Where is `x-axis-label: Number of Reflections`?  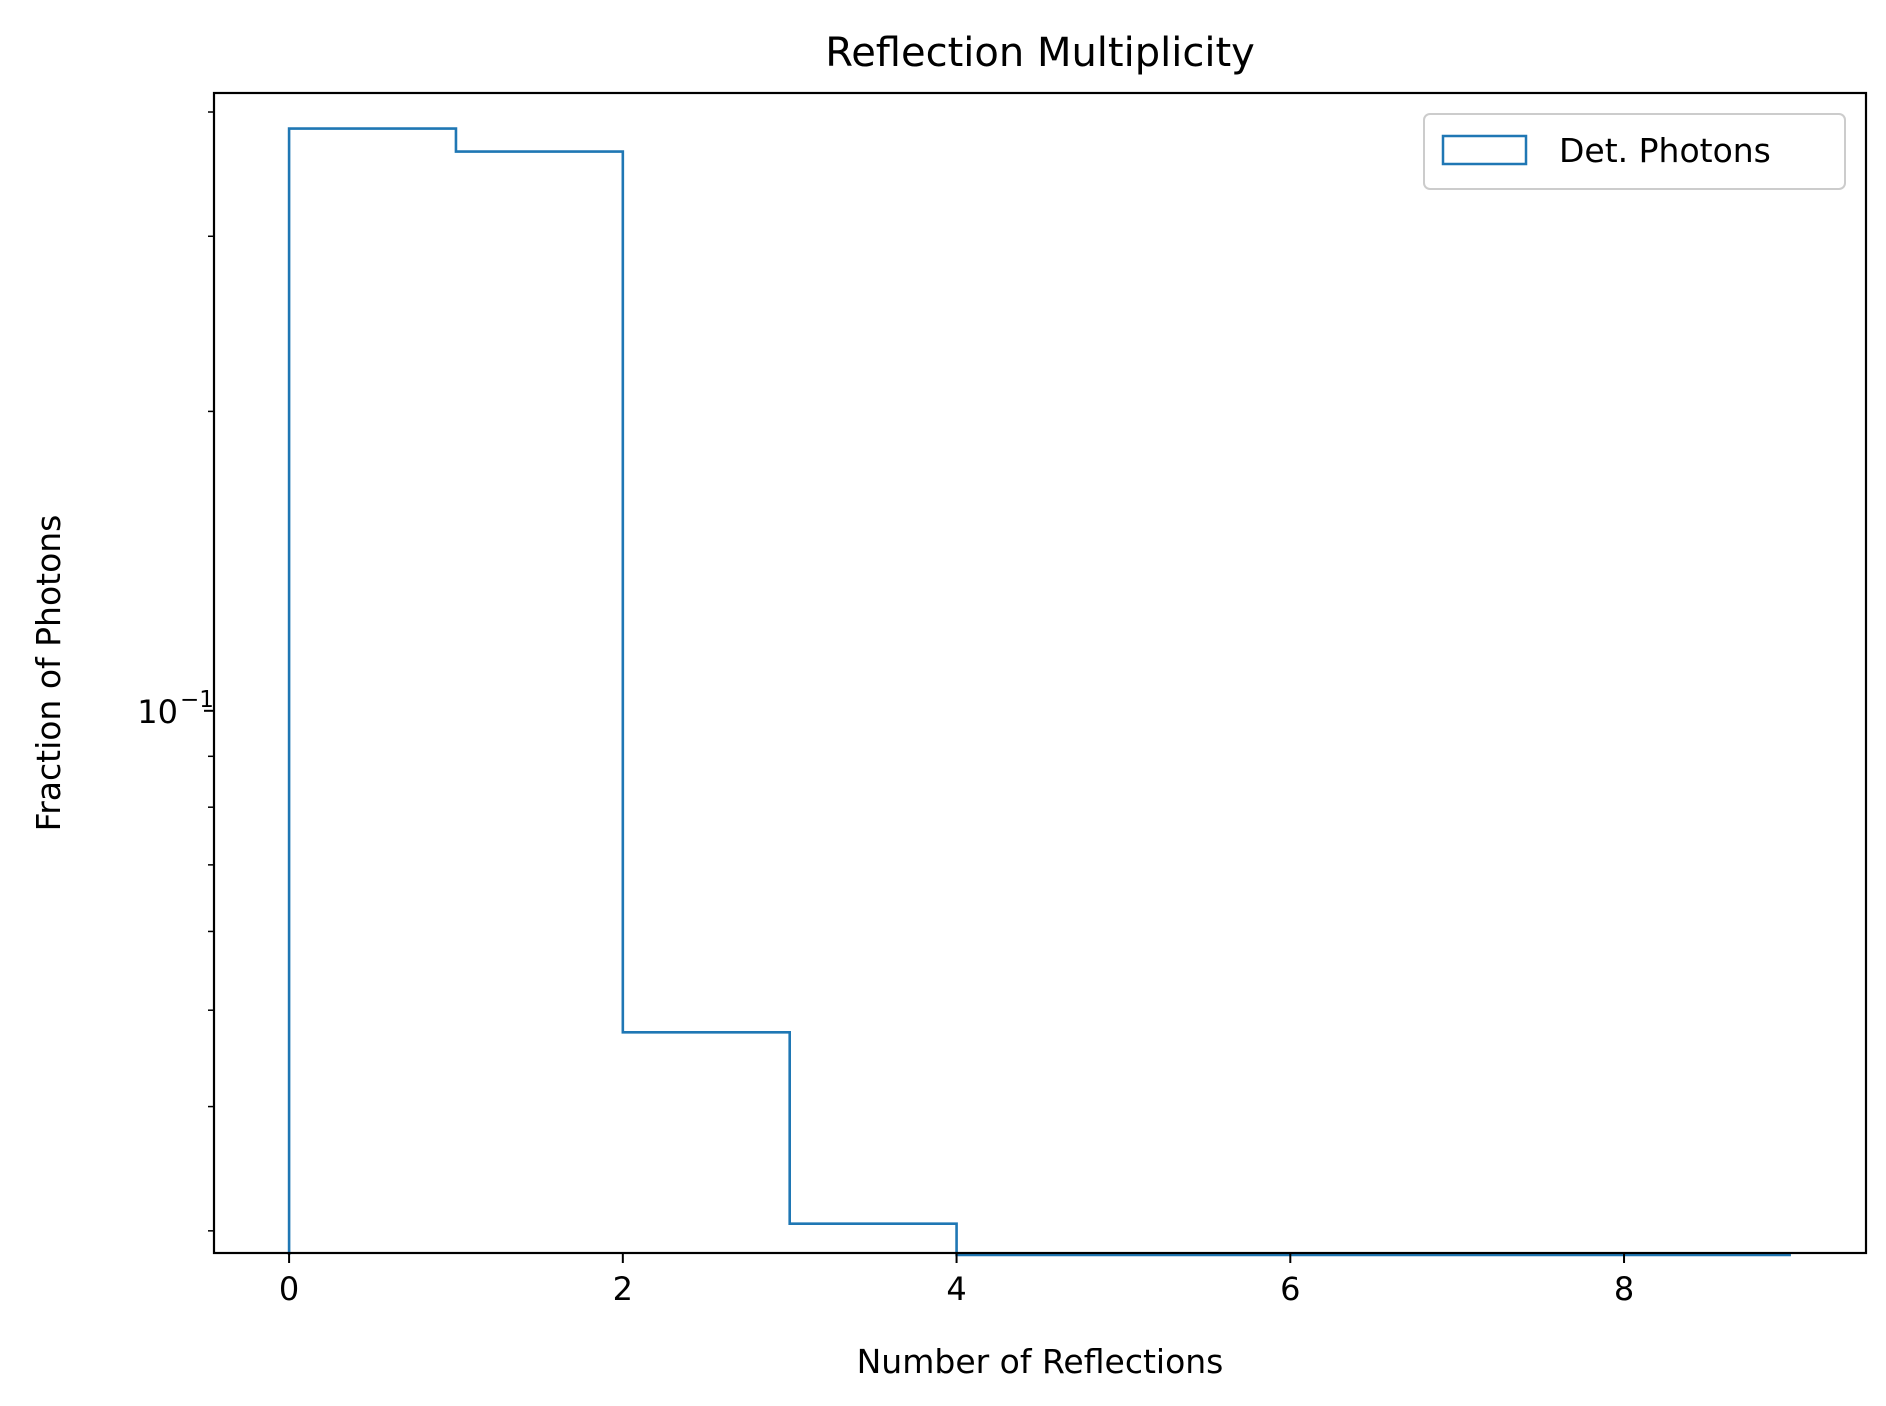
x-axis-label: Number of Reflections is located at coordinates (1040, 1361).